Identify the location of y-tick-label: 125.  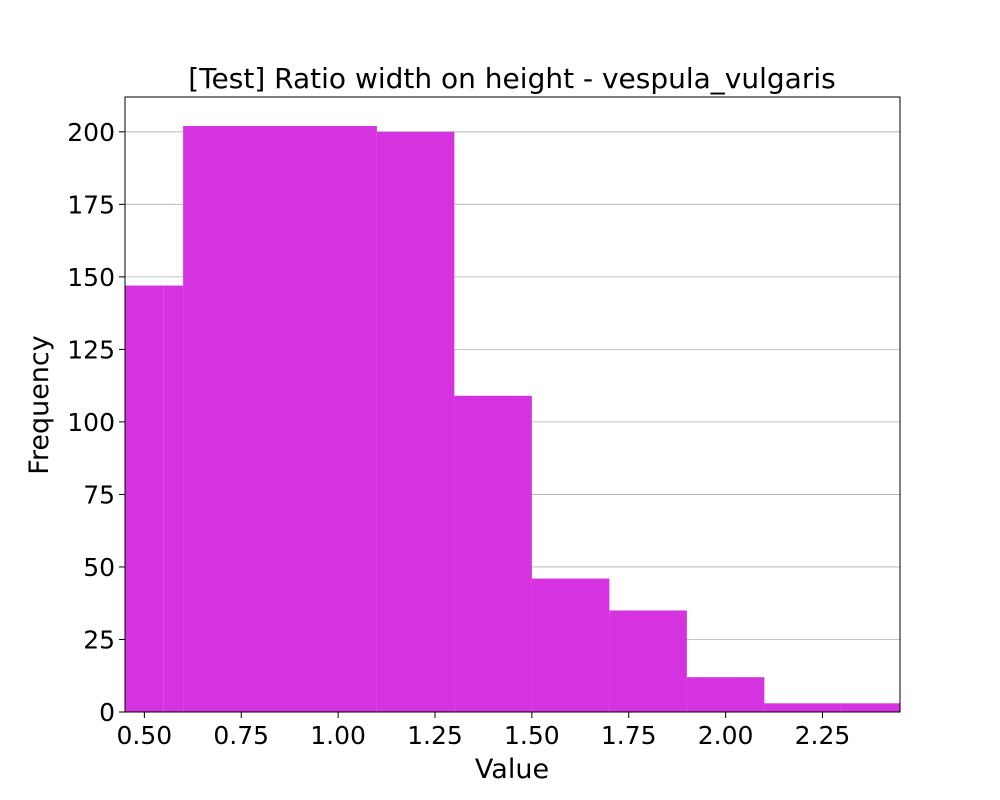
(91, 349).